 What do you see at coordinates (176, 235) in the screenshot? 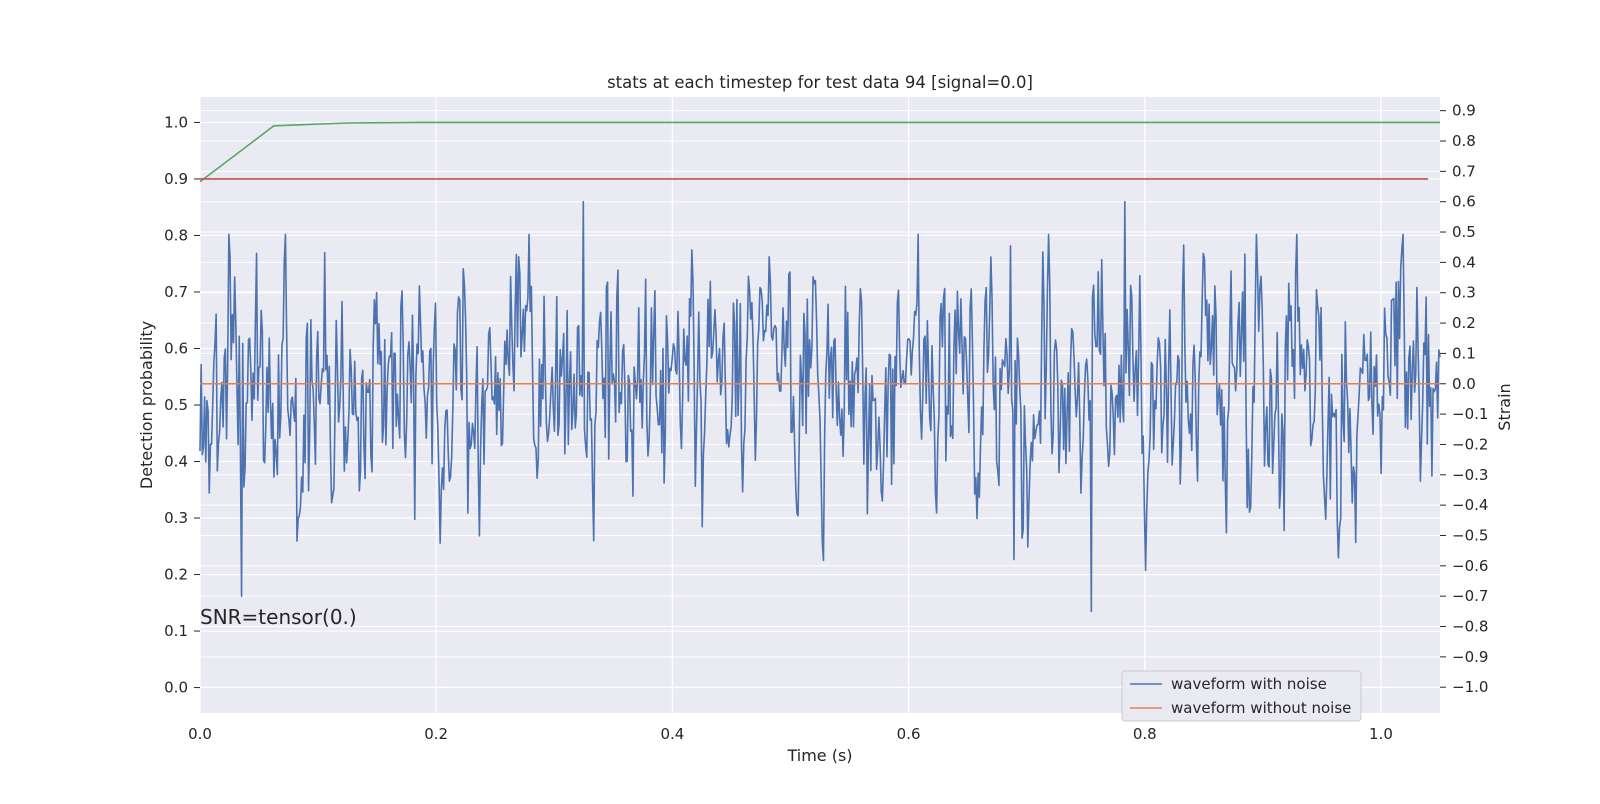
I see `y-tick-label: 0.8` at bounding box center [176, 235].